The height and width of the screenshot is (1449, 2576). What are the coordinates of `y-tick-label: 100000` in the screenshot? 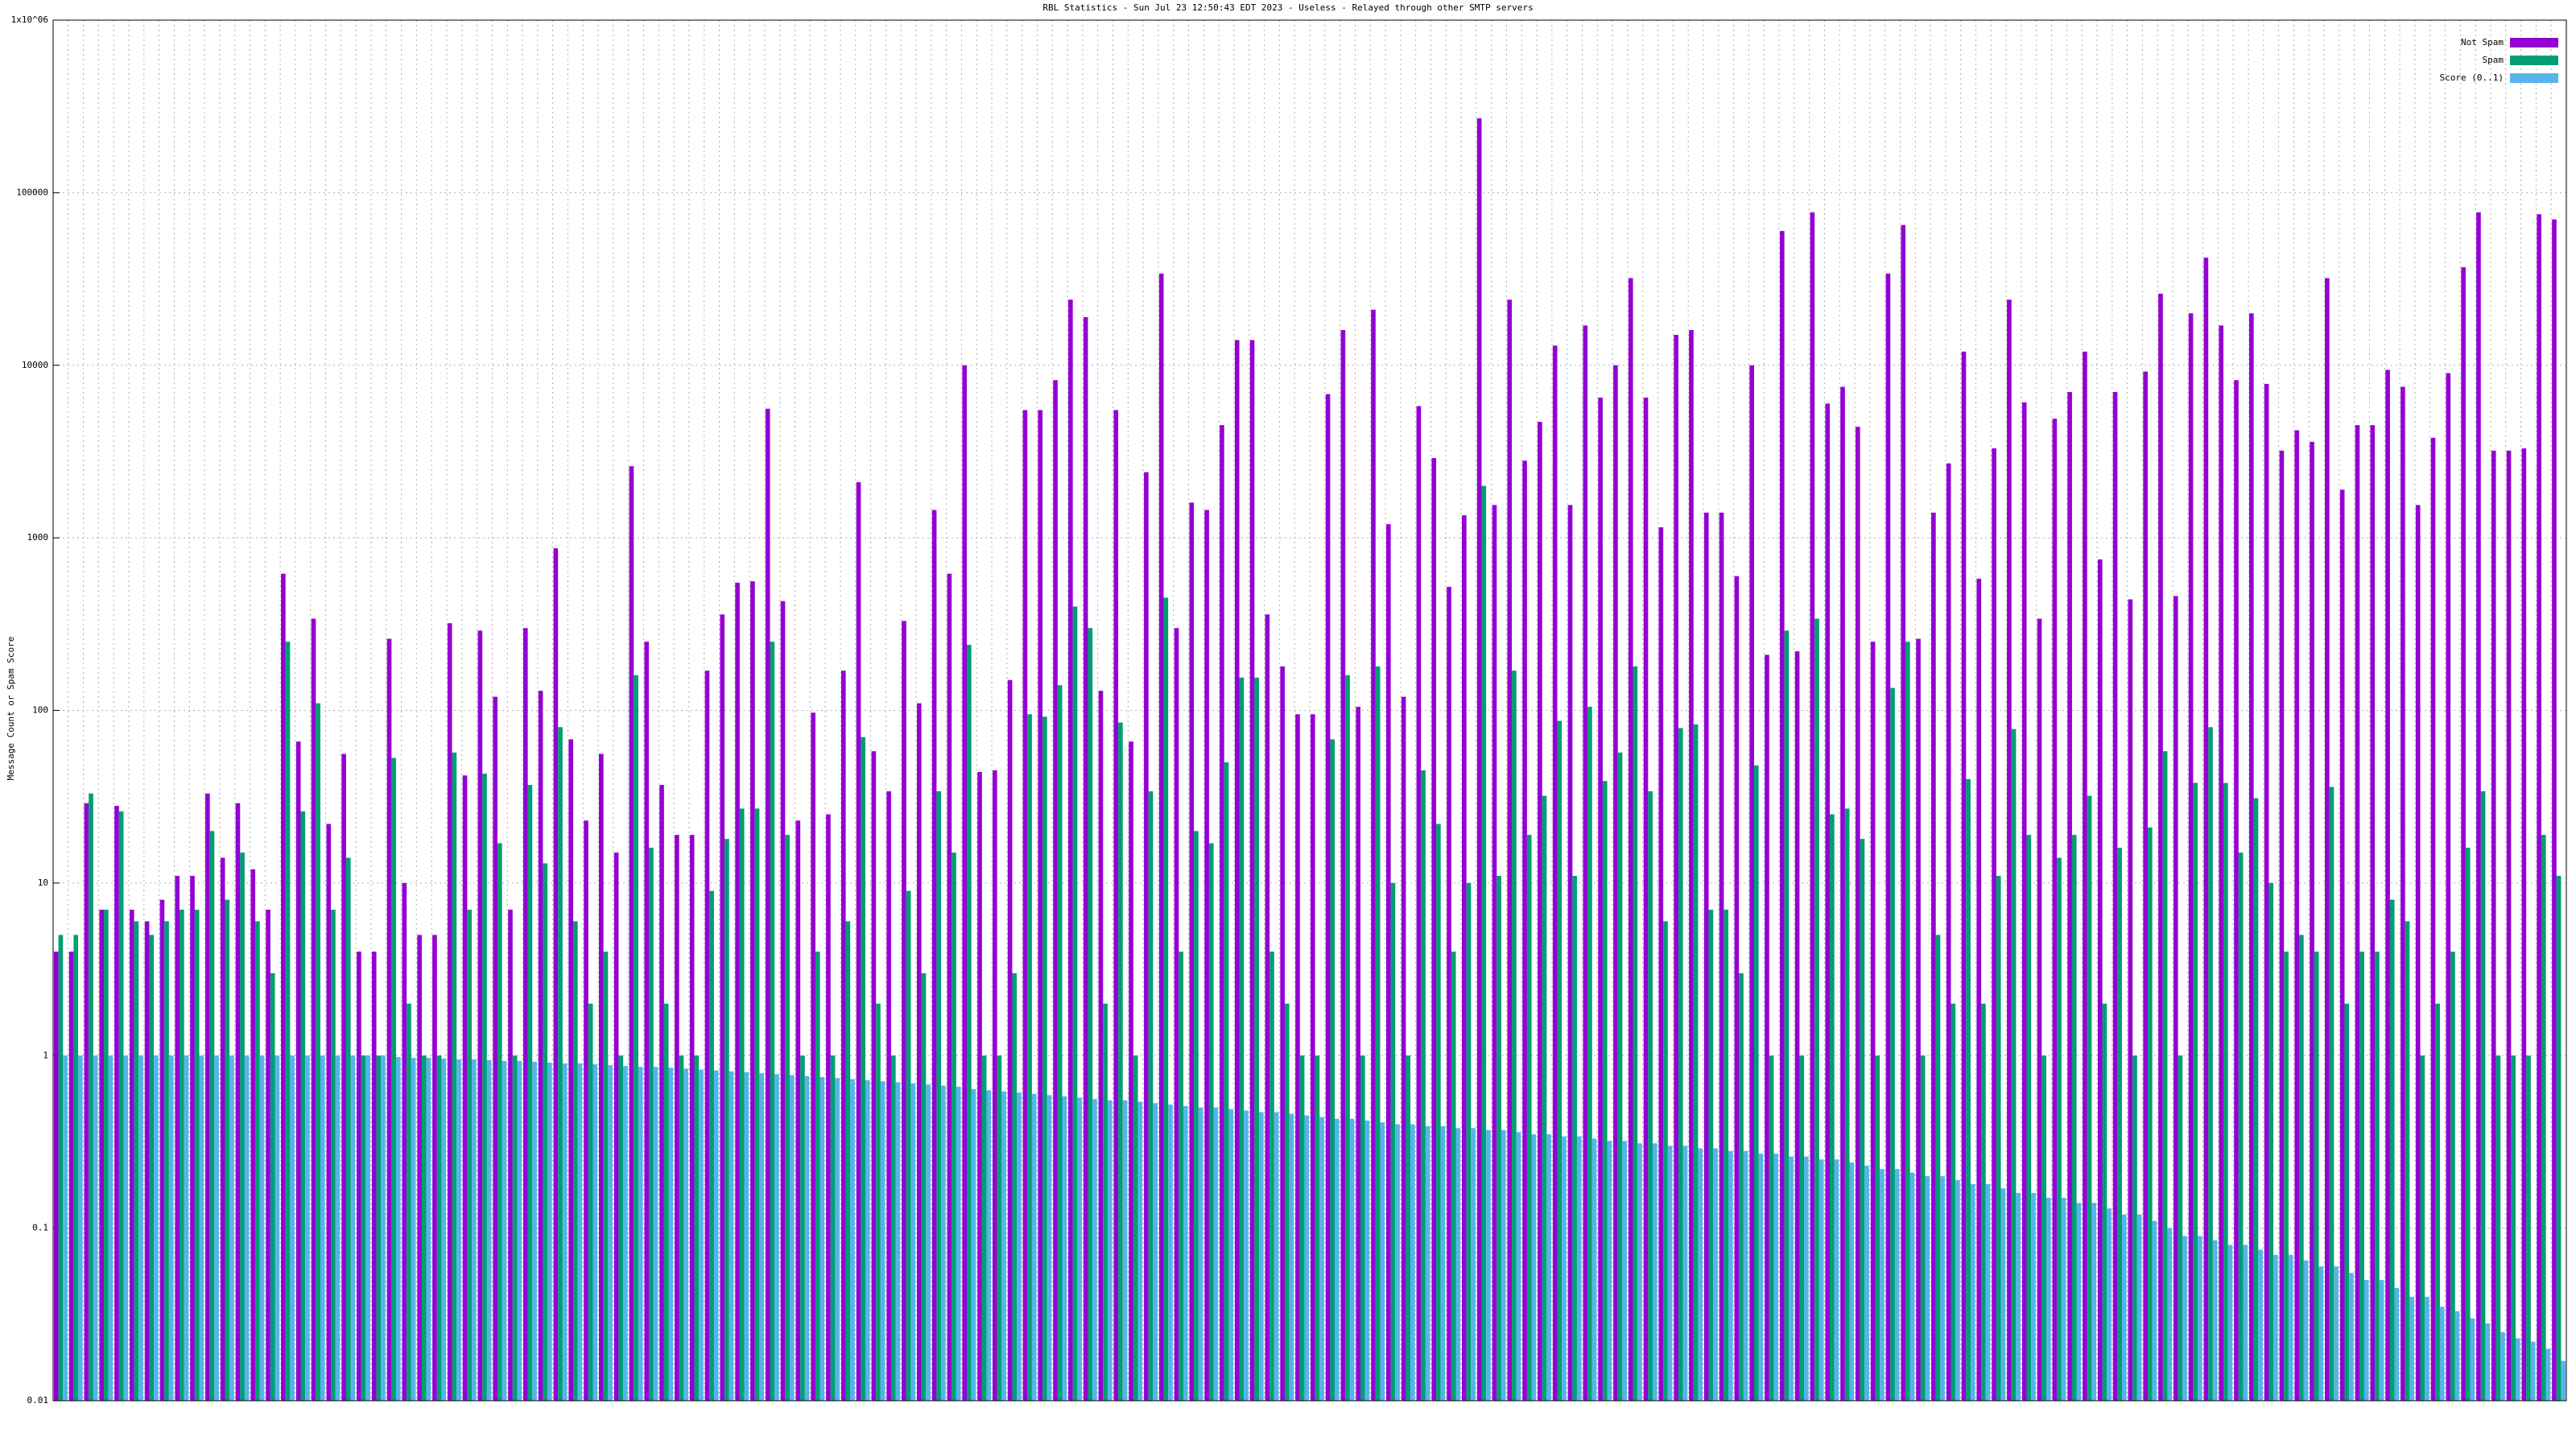 It's located at (32, 192).